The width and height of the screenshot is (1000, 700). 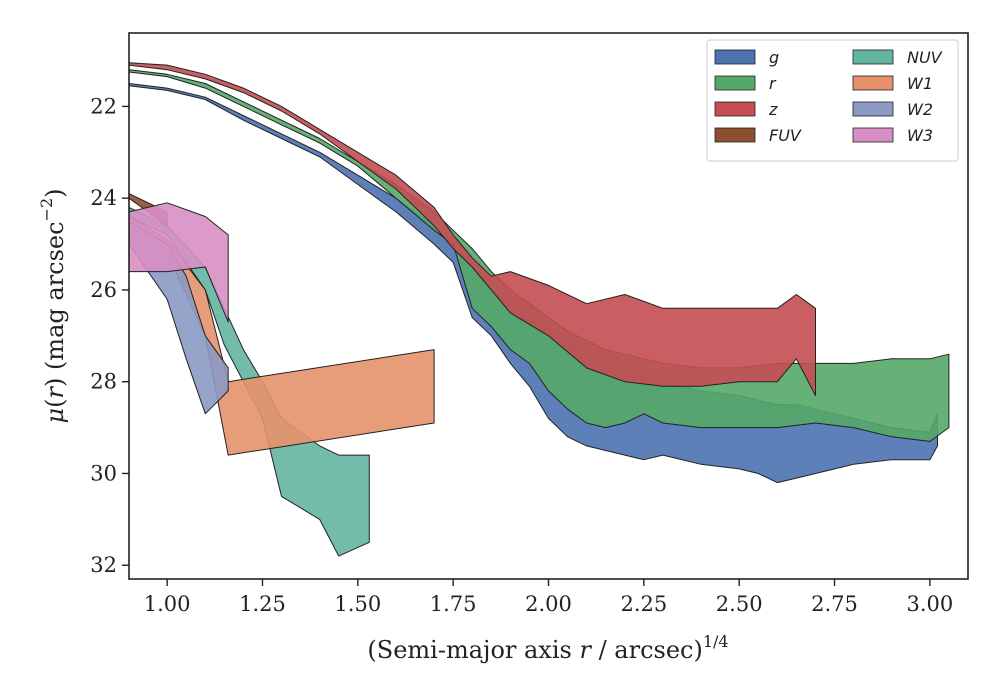 What do you see at coordinates (643, 604) in the screenshot?
I see `x-tick-label: 2.25` at bounding box center [643, 604].